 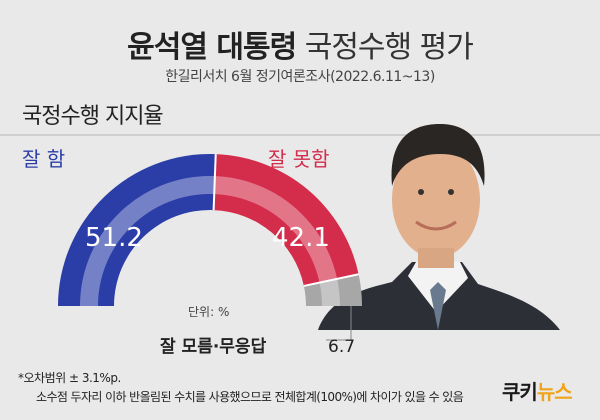 I want to click on chart-title: 윤석열 대통령 국정수행 평가, so click(x=300, y=44).